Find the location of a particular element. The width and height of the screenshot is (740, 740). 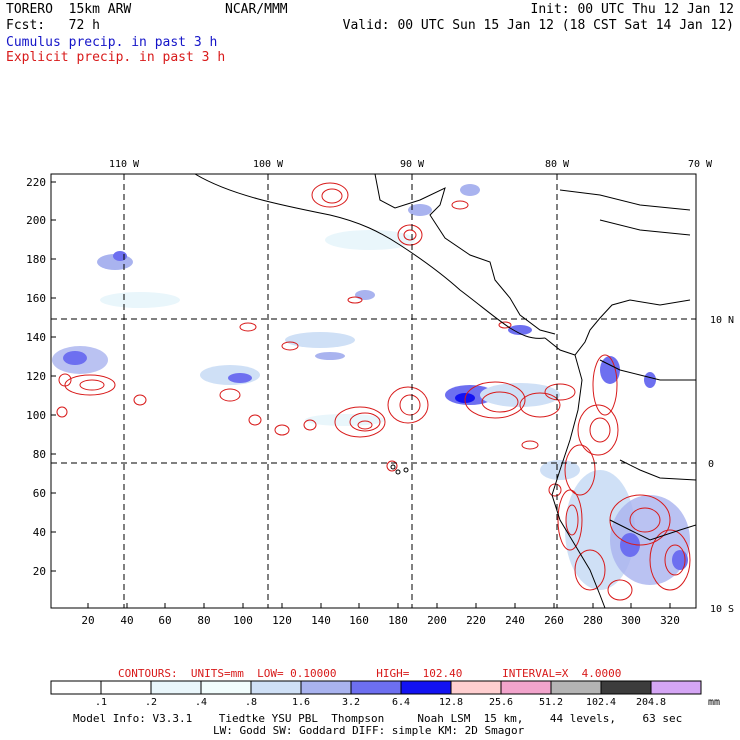

x-tick-label: 60 is located at coordinates (164, 620).